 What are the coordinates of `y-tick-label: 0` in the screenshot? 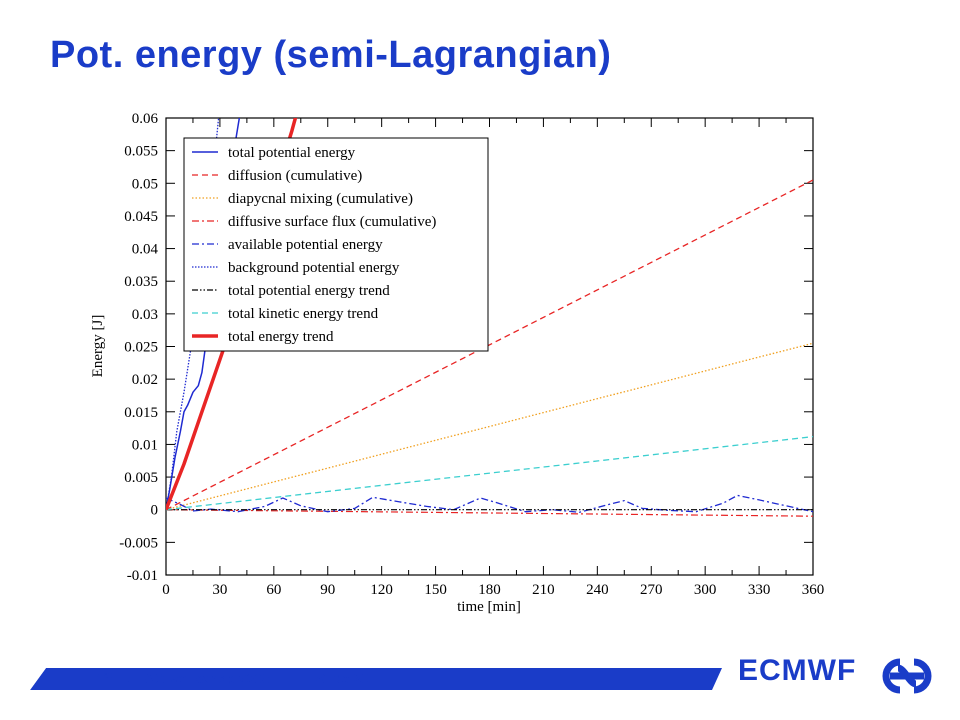 It's located at (155, 511).